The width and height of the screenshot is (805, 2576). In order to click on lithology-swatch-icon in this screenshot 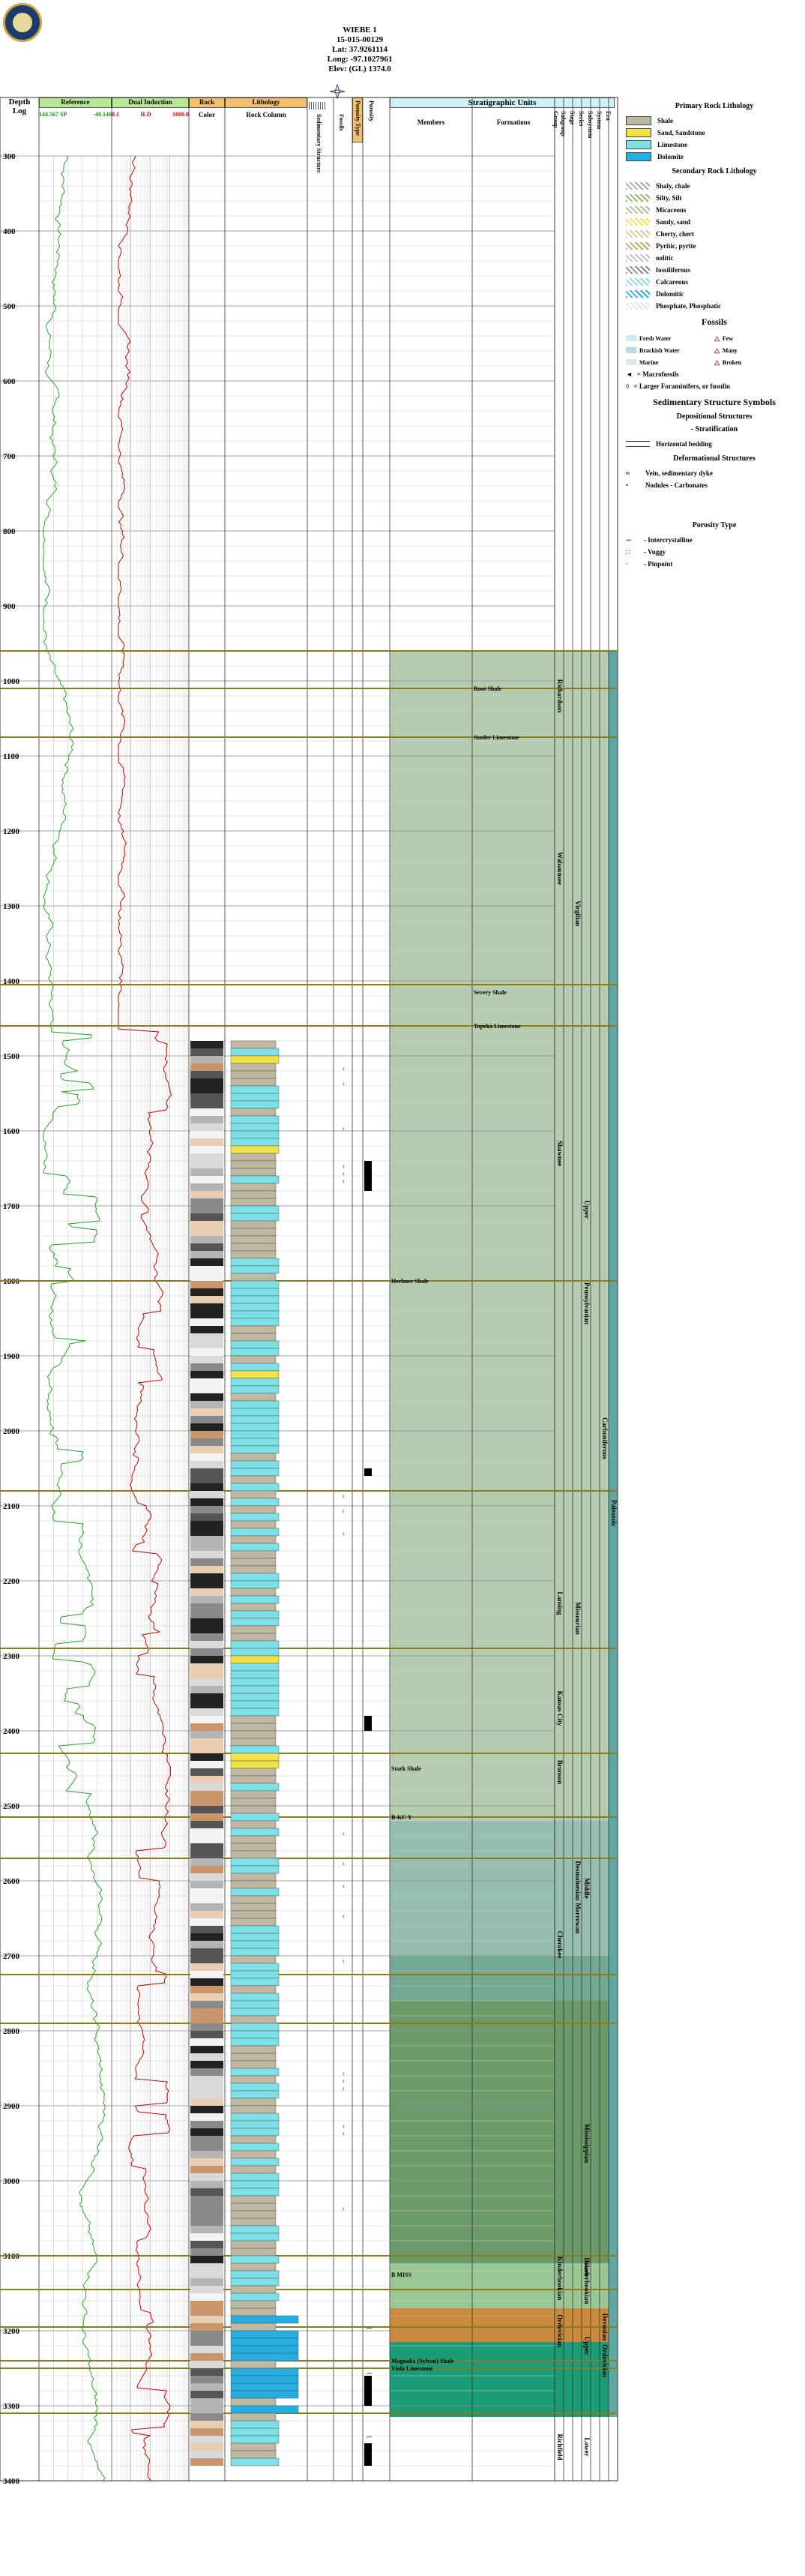, I will do `click(638, 132)`.